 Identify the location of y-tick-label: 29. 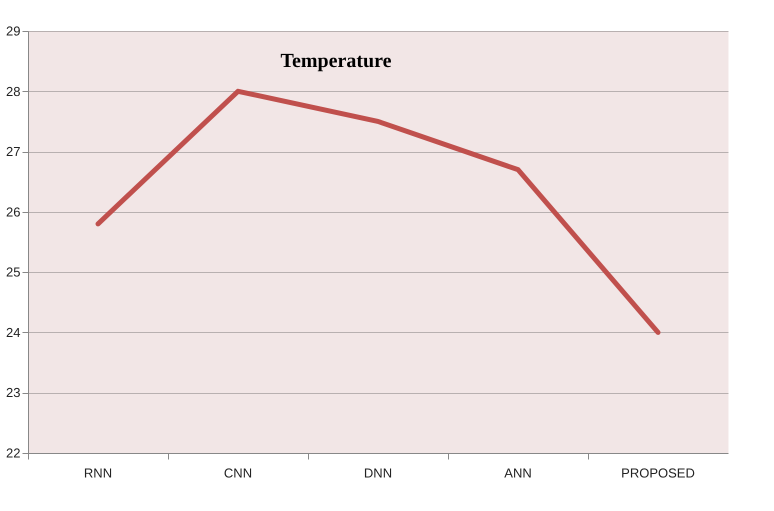
(13, 31).